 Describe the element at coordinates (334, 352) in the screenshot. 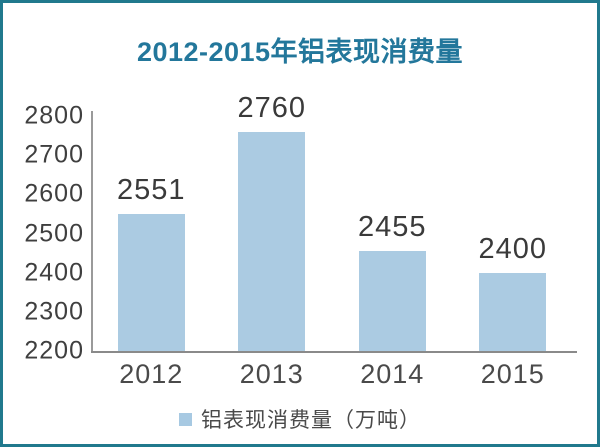

I see `x-axis-line` at that location.